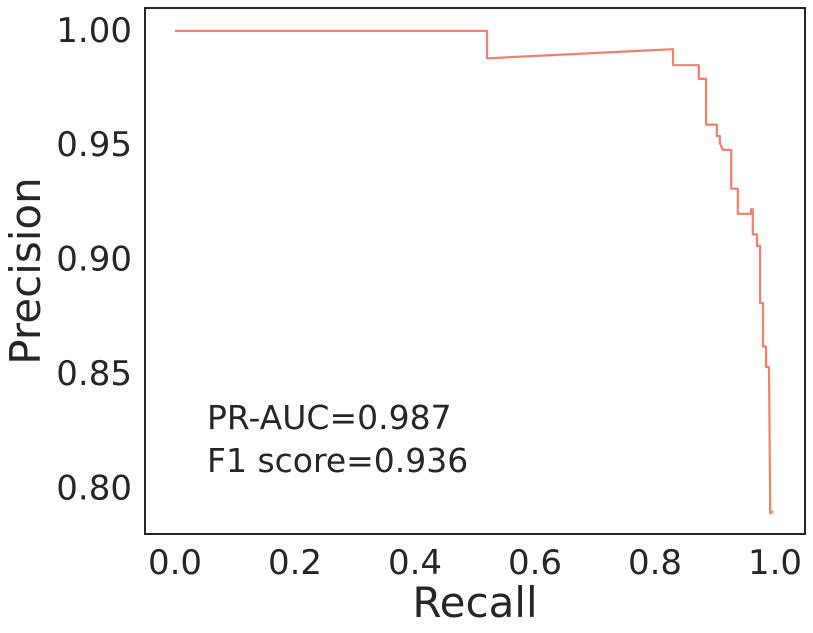 The image size is (813, 633). I want to click on y-axis-label: Precision, so click(25, 270).